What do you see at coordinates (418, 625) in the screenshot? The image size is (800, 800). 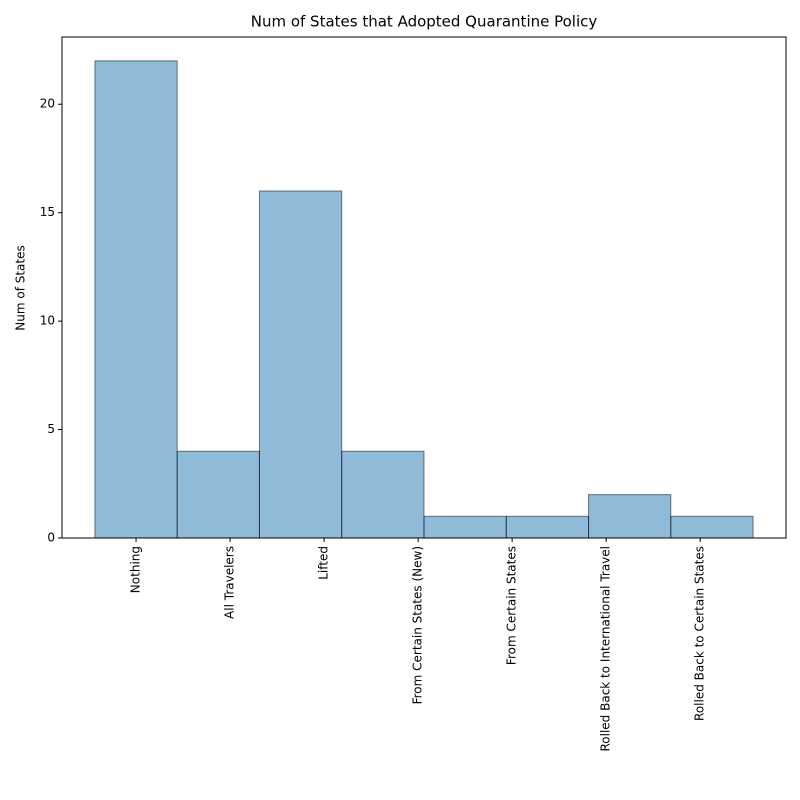 I see `x-tick-label: From Certain States (New)` at bounding box center [418, 625].